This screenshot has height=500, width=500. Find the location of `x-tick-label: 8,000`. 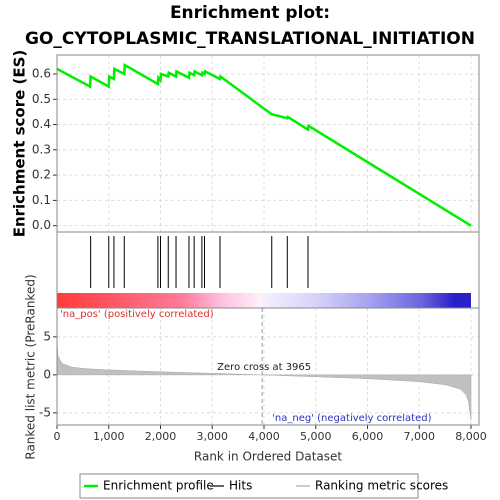

x-tick-label: 8,000 is located at coordinates (471, 436).